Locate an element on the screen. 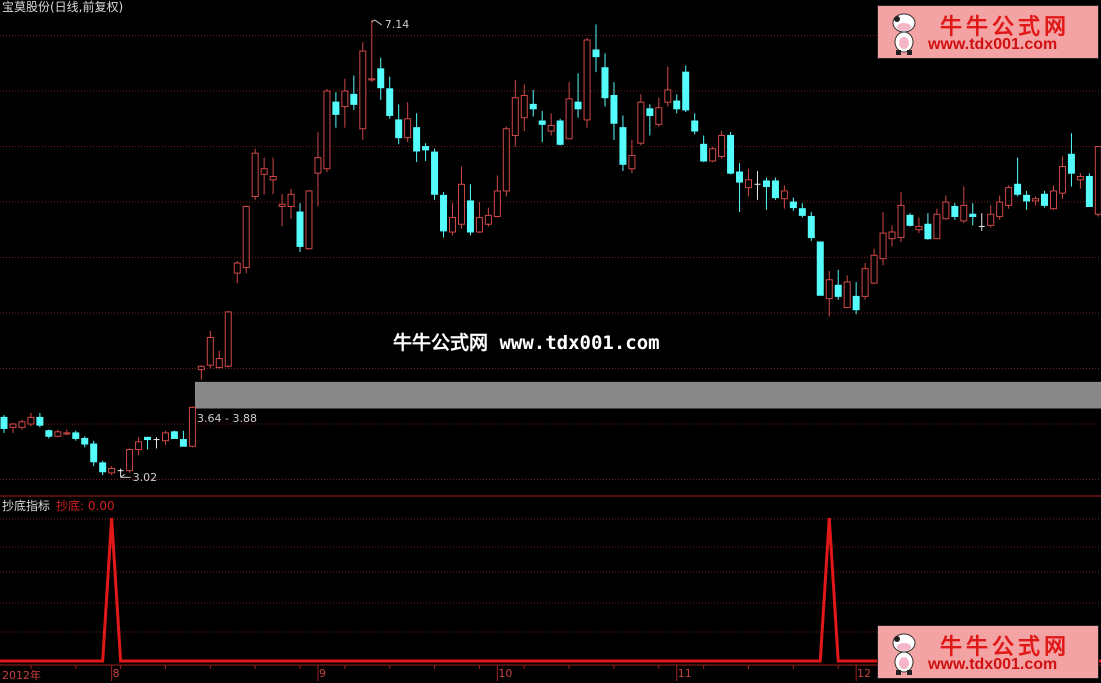  site-logo: 牛牛公式网 www.tdx001.com is located at coordinates (988, 32).